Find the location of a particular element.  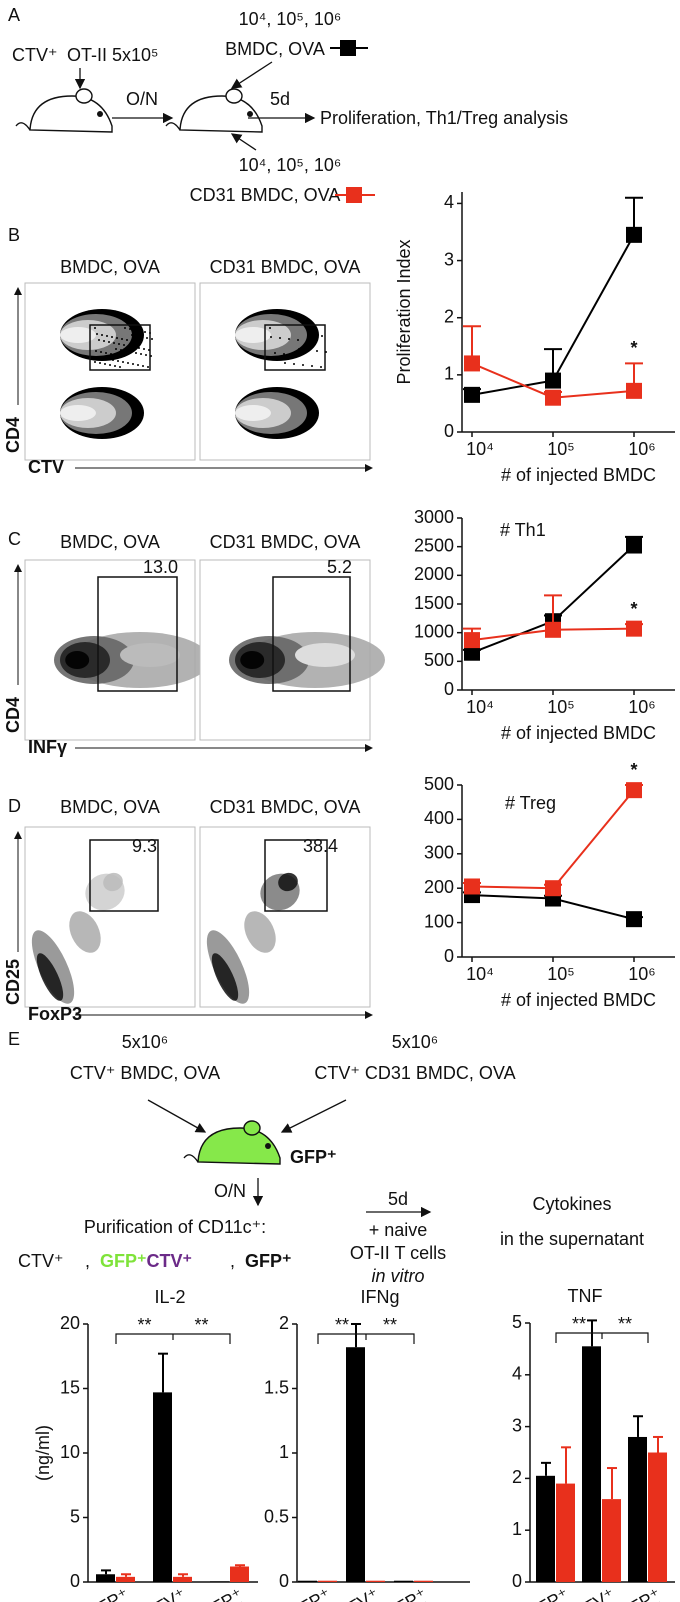

dose-text: 10⁴, 10⁵, 10⁶ is located at coordinates (290, 165).